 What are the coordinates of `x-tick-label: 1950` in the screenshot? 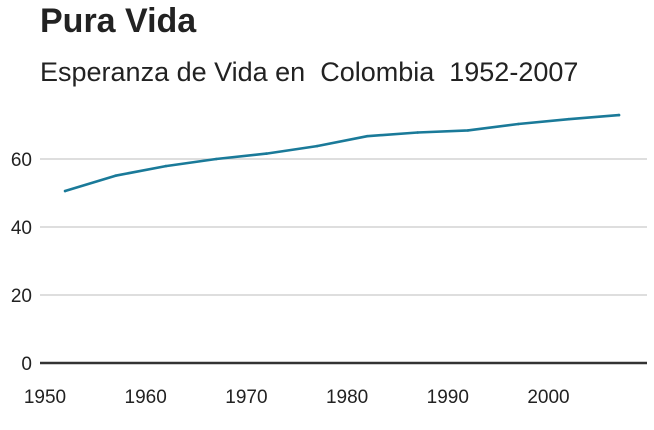 It's located at (45, 397).